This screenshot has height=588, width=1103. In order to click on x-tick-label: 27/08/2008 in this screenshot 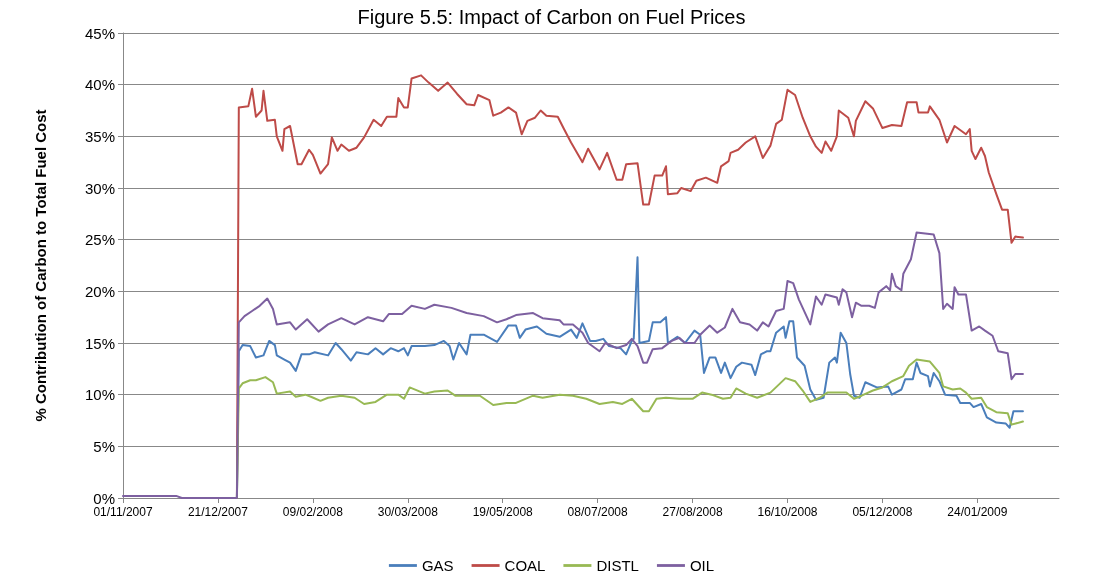, I will do `click(692, 512)`.